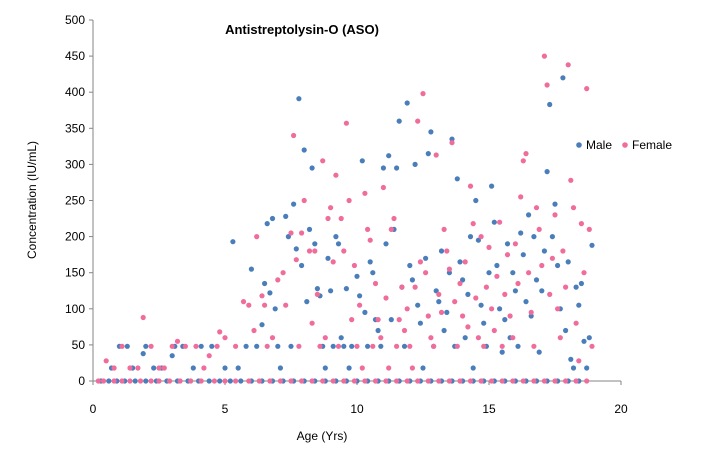  Describe the element at coordinates (32, 200) in the screenshot. I see `y-axis-title: Concentration (IU/mL)` at that location.